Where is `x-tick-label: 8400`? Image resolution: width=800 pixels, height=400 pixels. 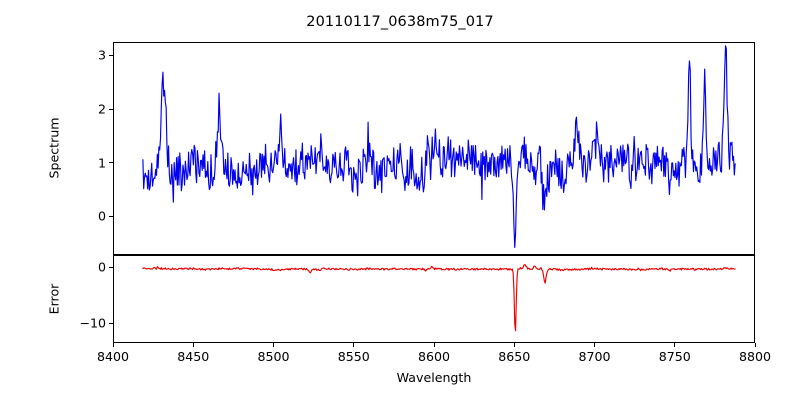 x-tick-label: 8400 is located at coordinates (113, 356).